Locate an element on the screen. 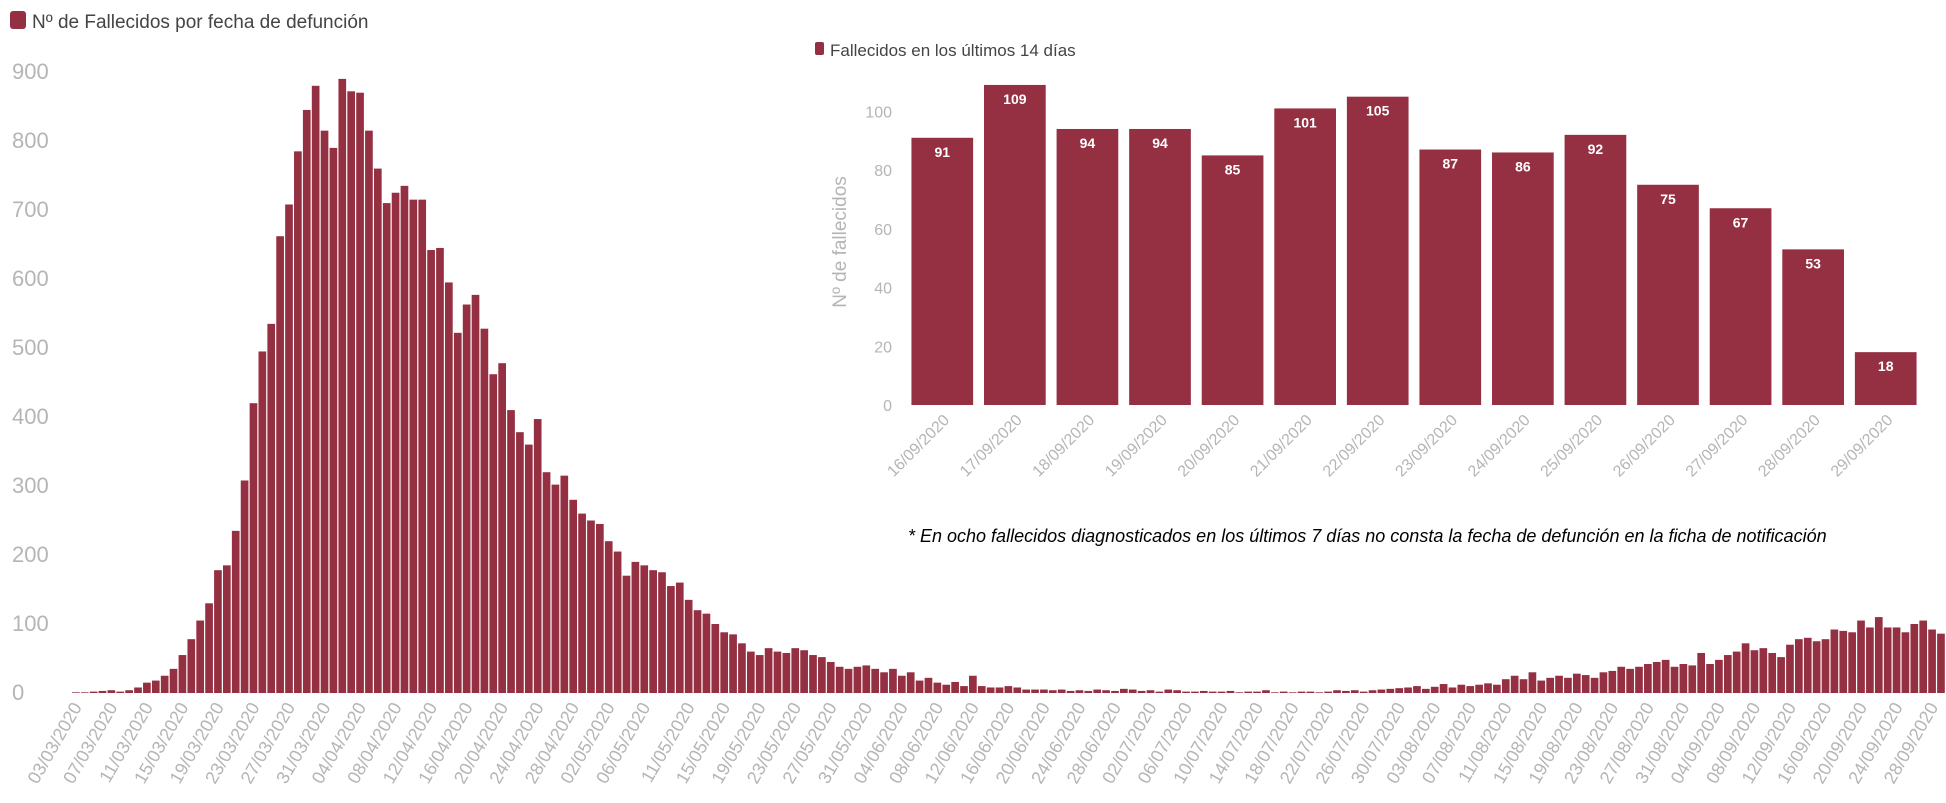 Image resolution: width=1946 pixels, height=803 pixels. inset-x-tick: 27/09/2020 is located at coordinates (1717, 446).